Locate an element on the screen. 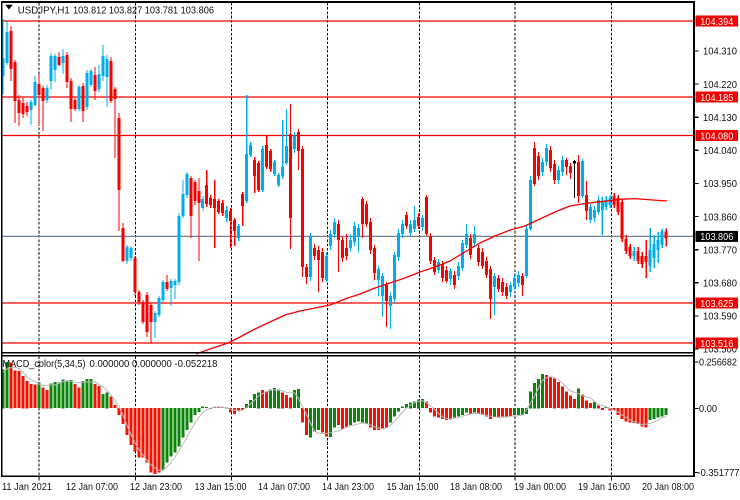  svg-text: 19 Jan 16:00 is located at coordinates (604, 487).